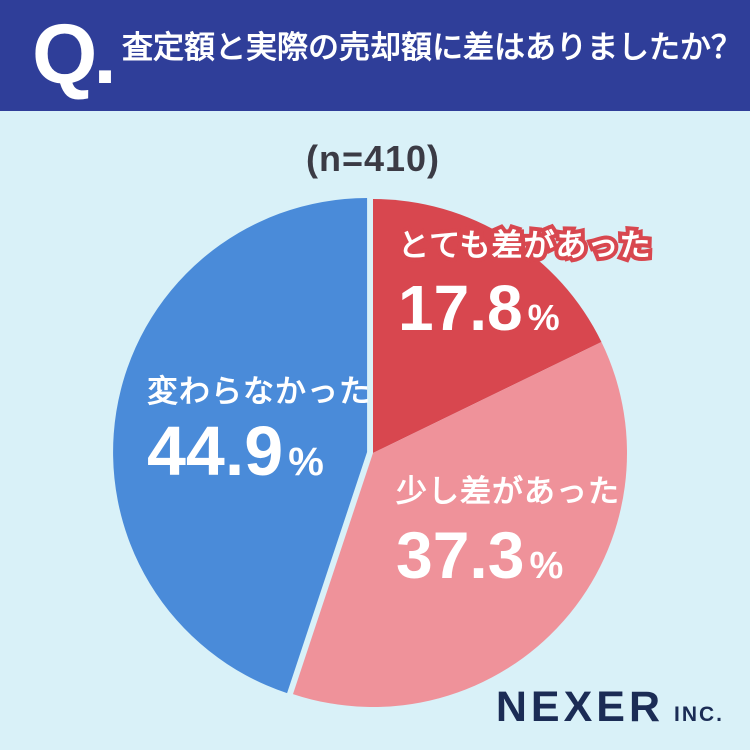  What do you see at coordinates (460, 308) in the screenshot?
I see `slice-percent-number: 17.8` at bounding box center [460, 308].